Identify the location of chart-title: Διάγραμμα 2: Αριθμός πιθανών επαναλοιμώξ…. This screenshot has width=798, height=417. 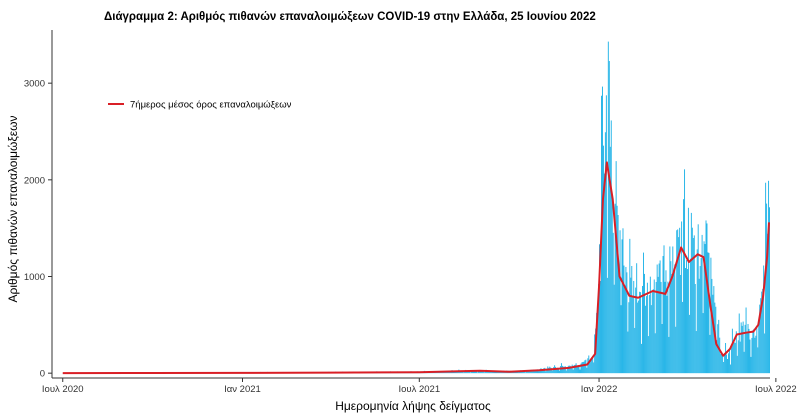
(350, 17).